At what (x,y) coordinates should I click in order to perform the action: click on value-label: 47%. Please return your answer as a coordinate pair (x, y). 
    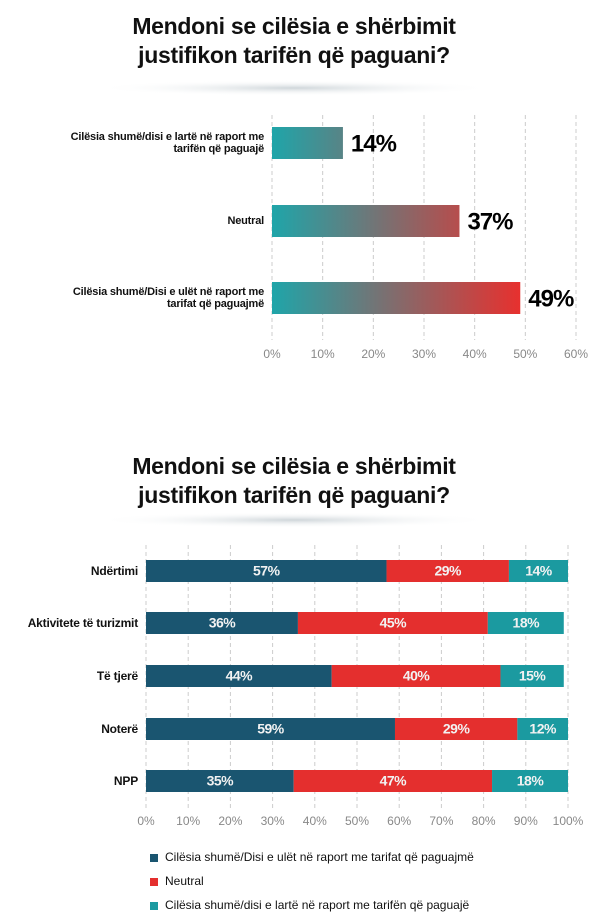
    Looking at the image, I should click on (394, 781).